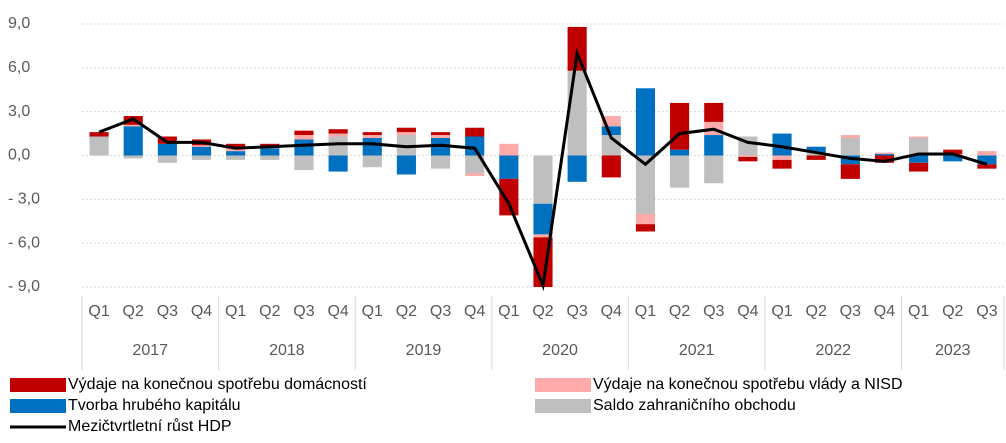  Describe the element at coordinates (150, 350) in the screenshot. I see `x-group-label: 2017` at that location.